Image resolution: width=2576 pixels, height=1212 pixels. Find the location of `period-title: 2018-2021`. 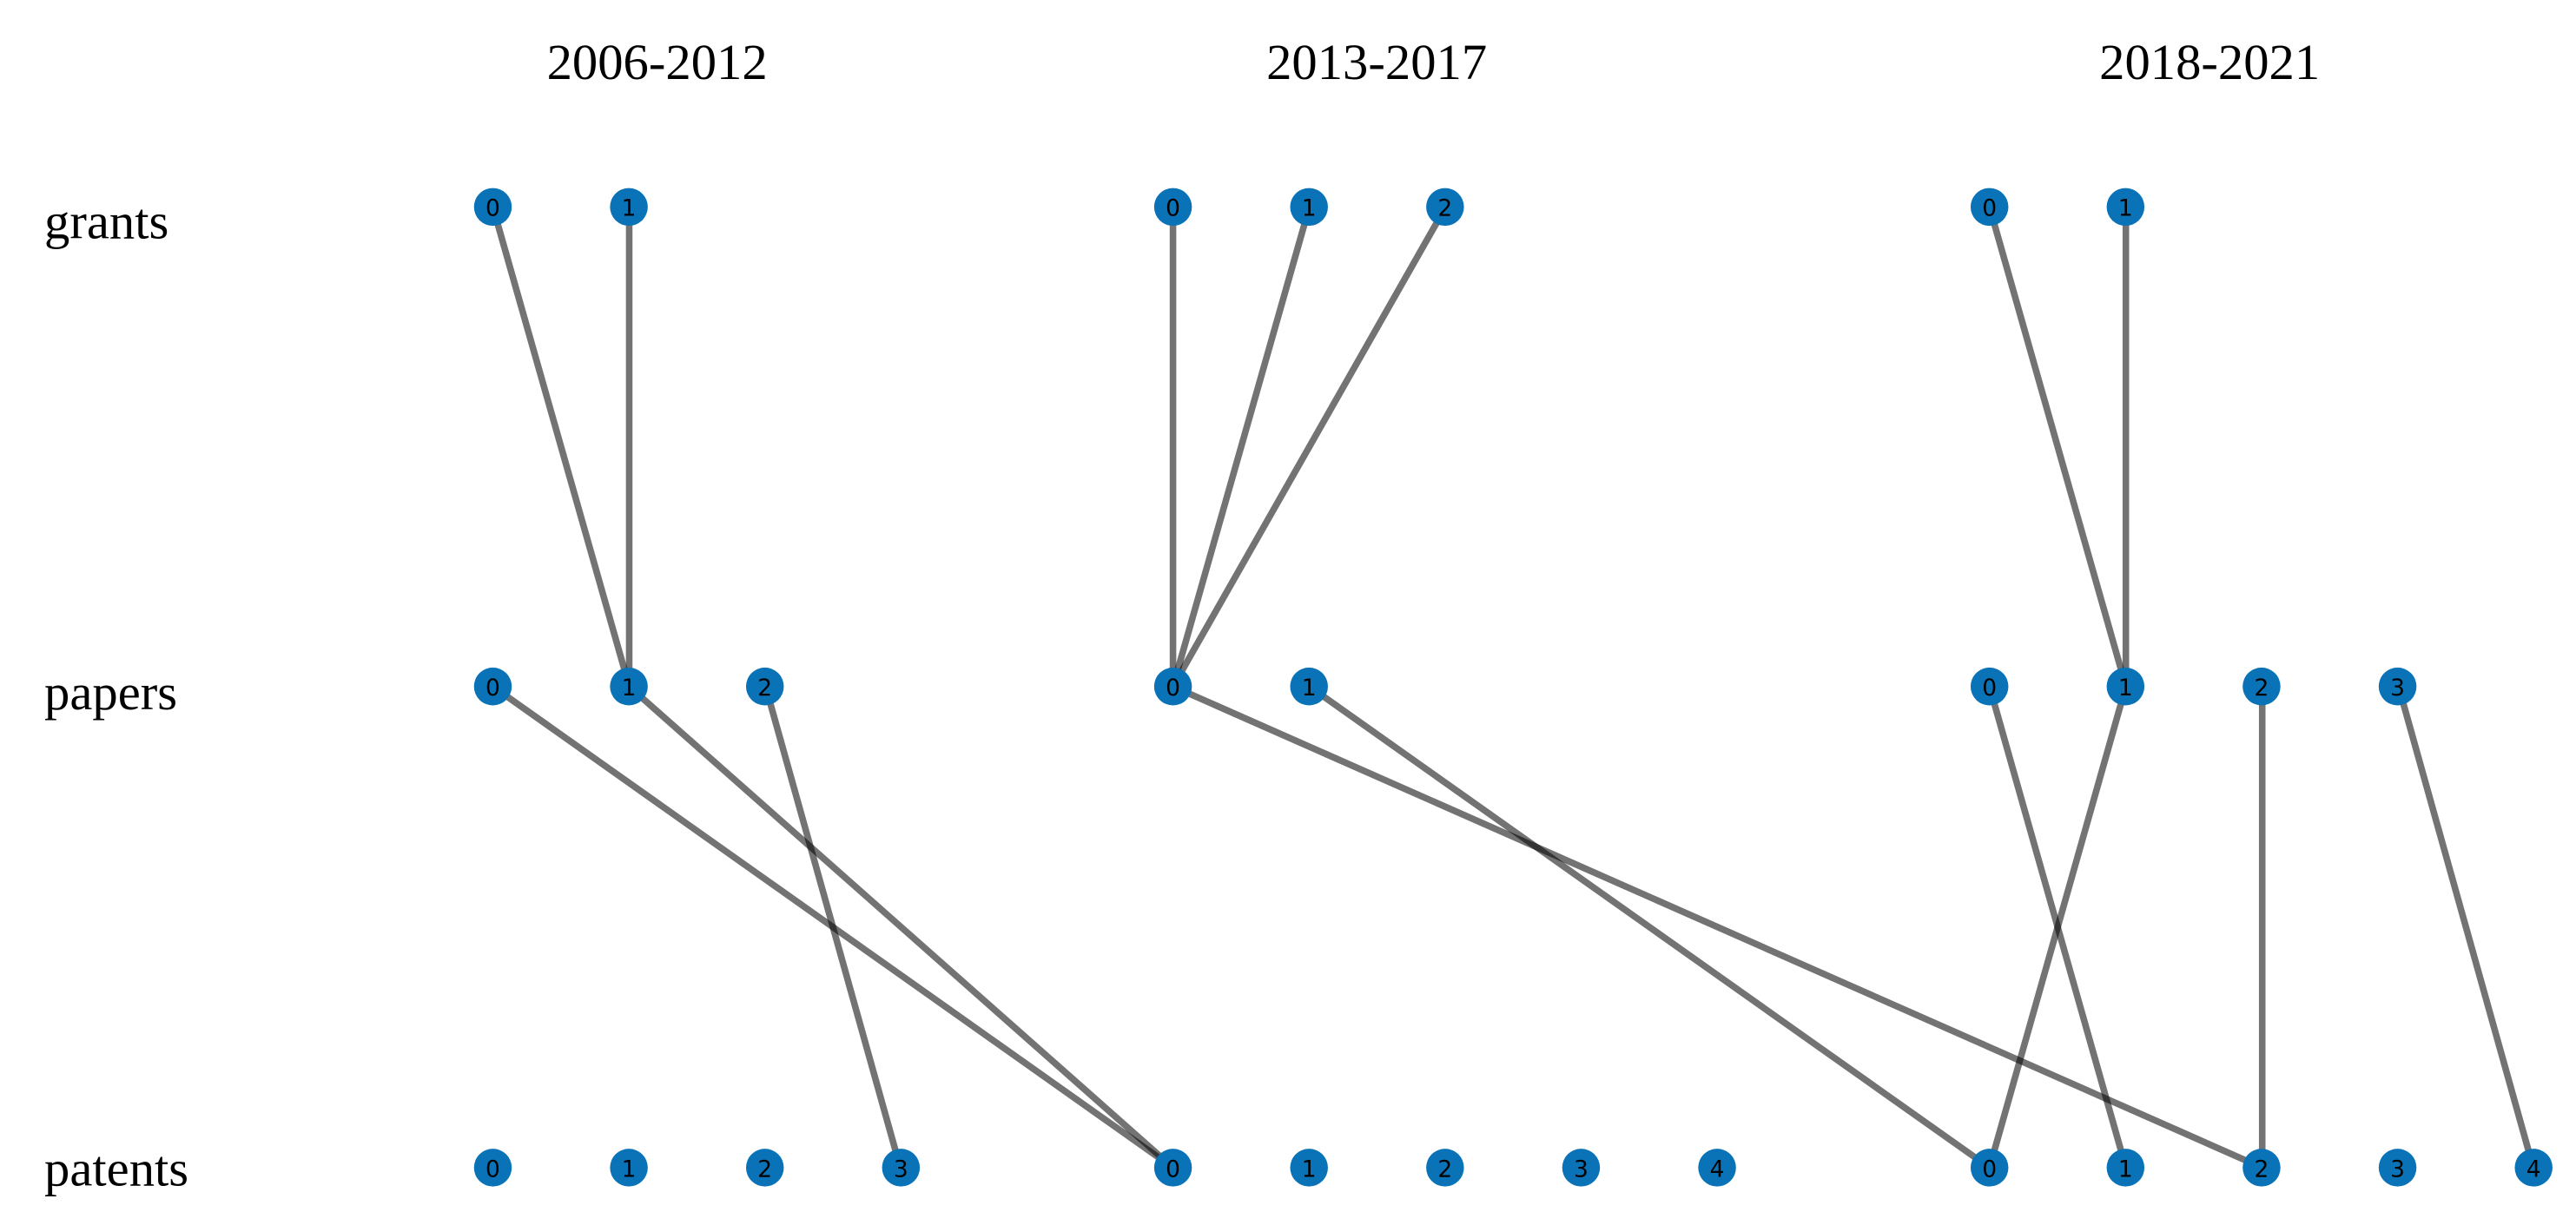

period-title: 2018-2021 is located at coordinates (2209, 62).